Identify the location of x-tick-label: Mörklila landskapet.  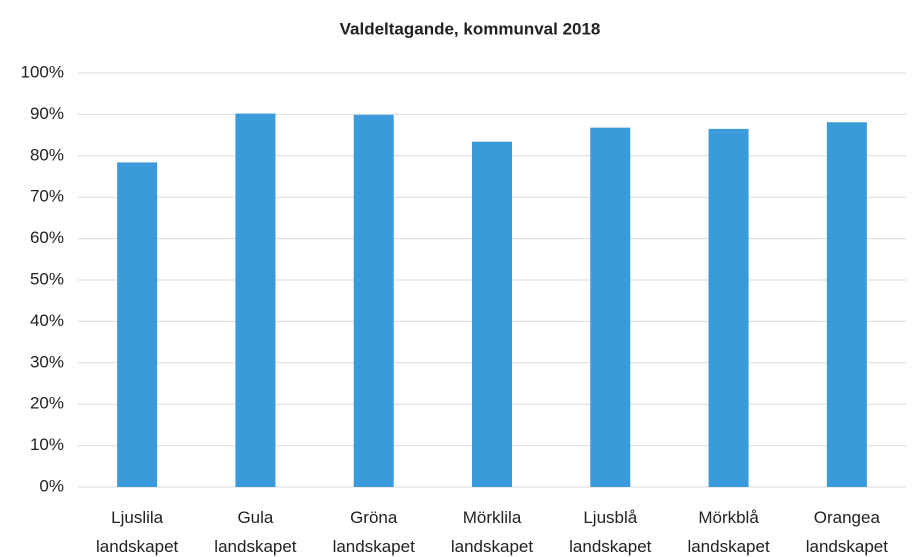
(492, 532).